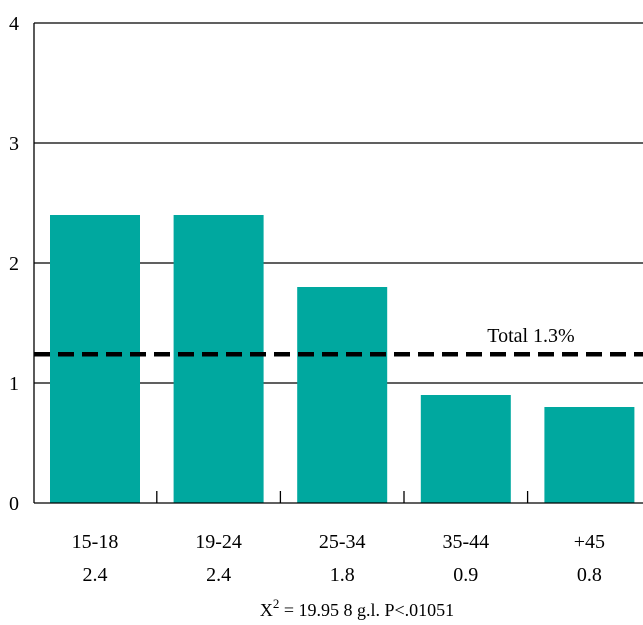  I want to click on x-category-label: 25-34, so click(342, 542).